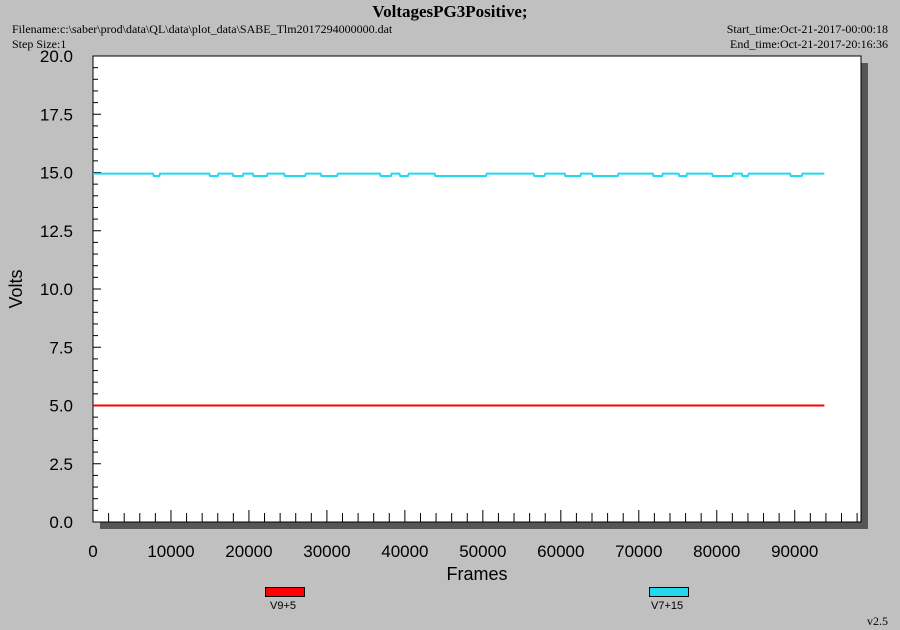 Image resolution: width=900 pixels, height=630 pixels. What do you see at coordinates (809, 44) in the screenshot?
I see `end-time-label: End_time:Oct-21-2017-20:16:36` at bounding box center [809, 44].